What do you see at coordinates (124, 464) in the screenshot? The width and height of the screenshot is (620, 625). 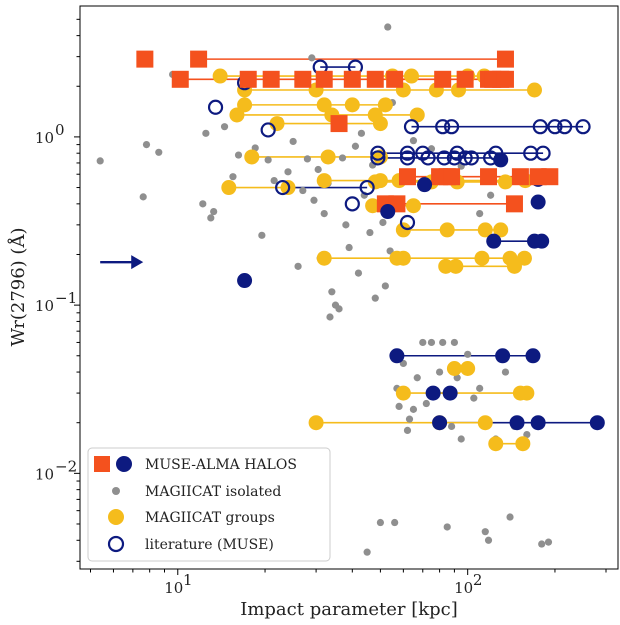 I see `legend-marker-muse-circle` at bounding box center [124, 464].